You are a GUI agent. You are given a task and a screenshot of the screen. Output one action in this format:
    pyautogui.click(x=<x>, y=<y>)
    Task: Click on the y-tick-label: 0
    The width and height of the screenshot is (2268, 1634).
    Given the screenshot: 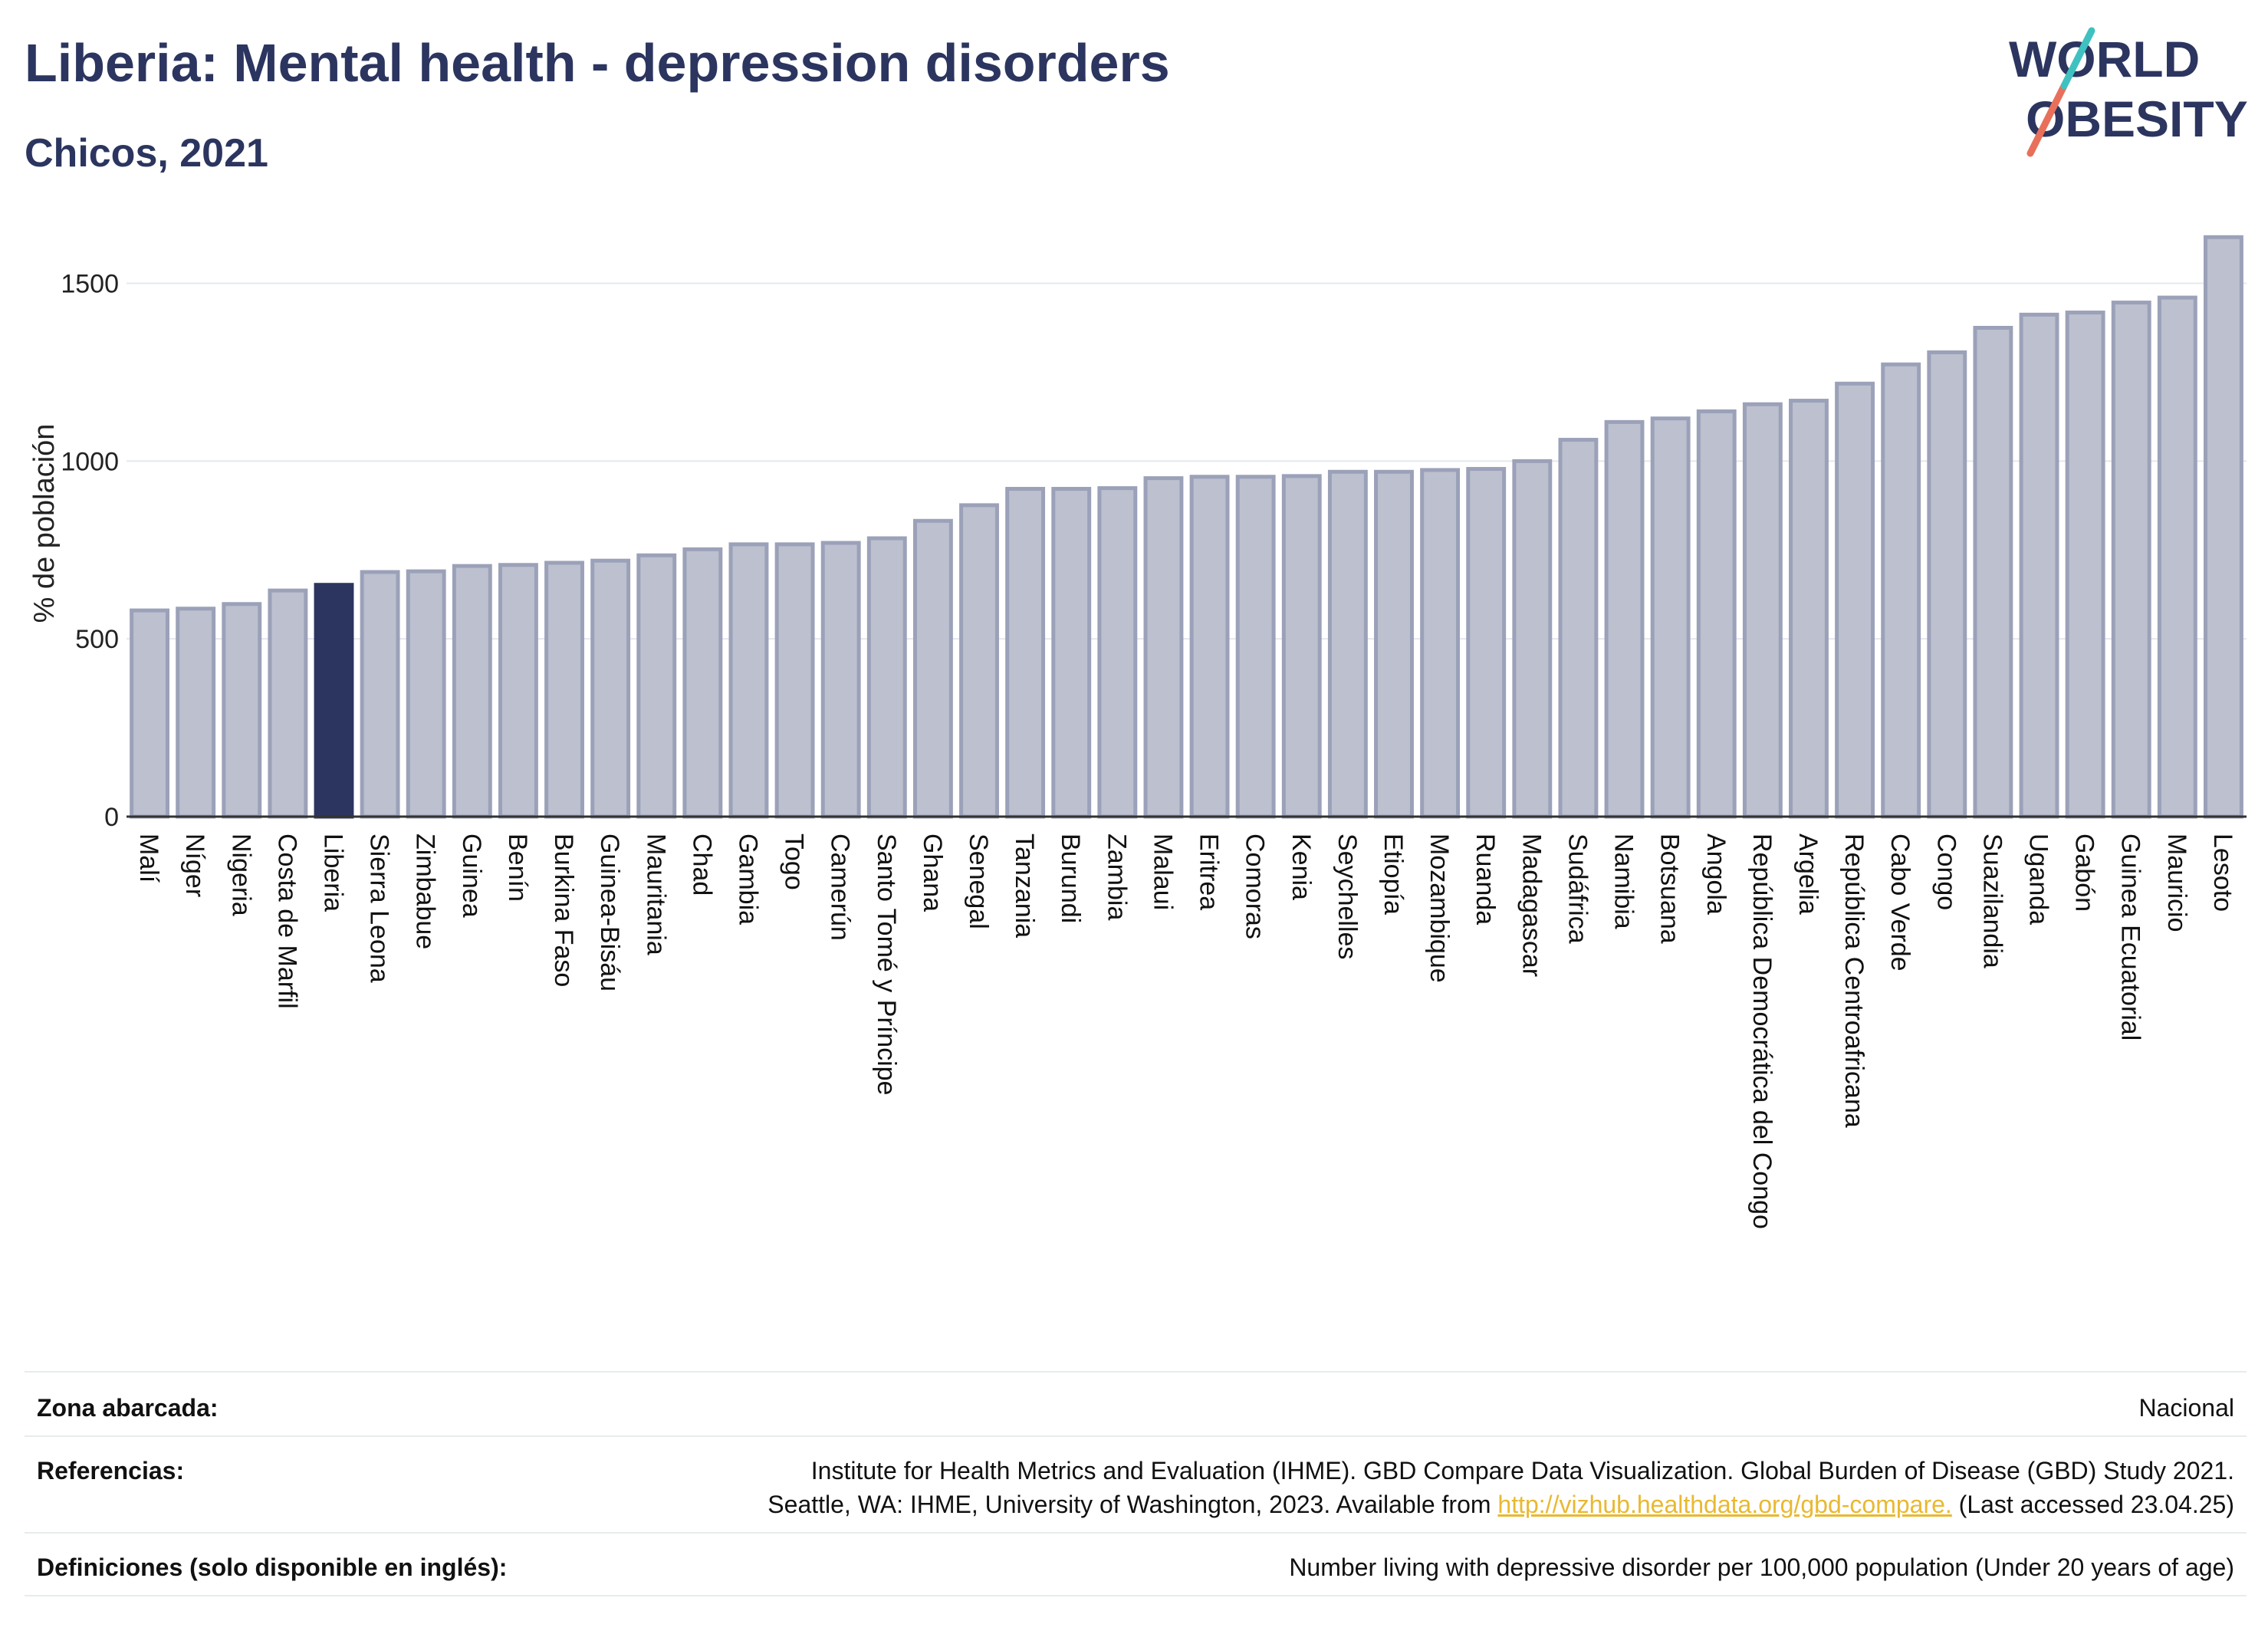 What is the action you would take?
    pyautogui.click(x=111, y=818)
    